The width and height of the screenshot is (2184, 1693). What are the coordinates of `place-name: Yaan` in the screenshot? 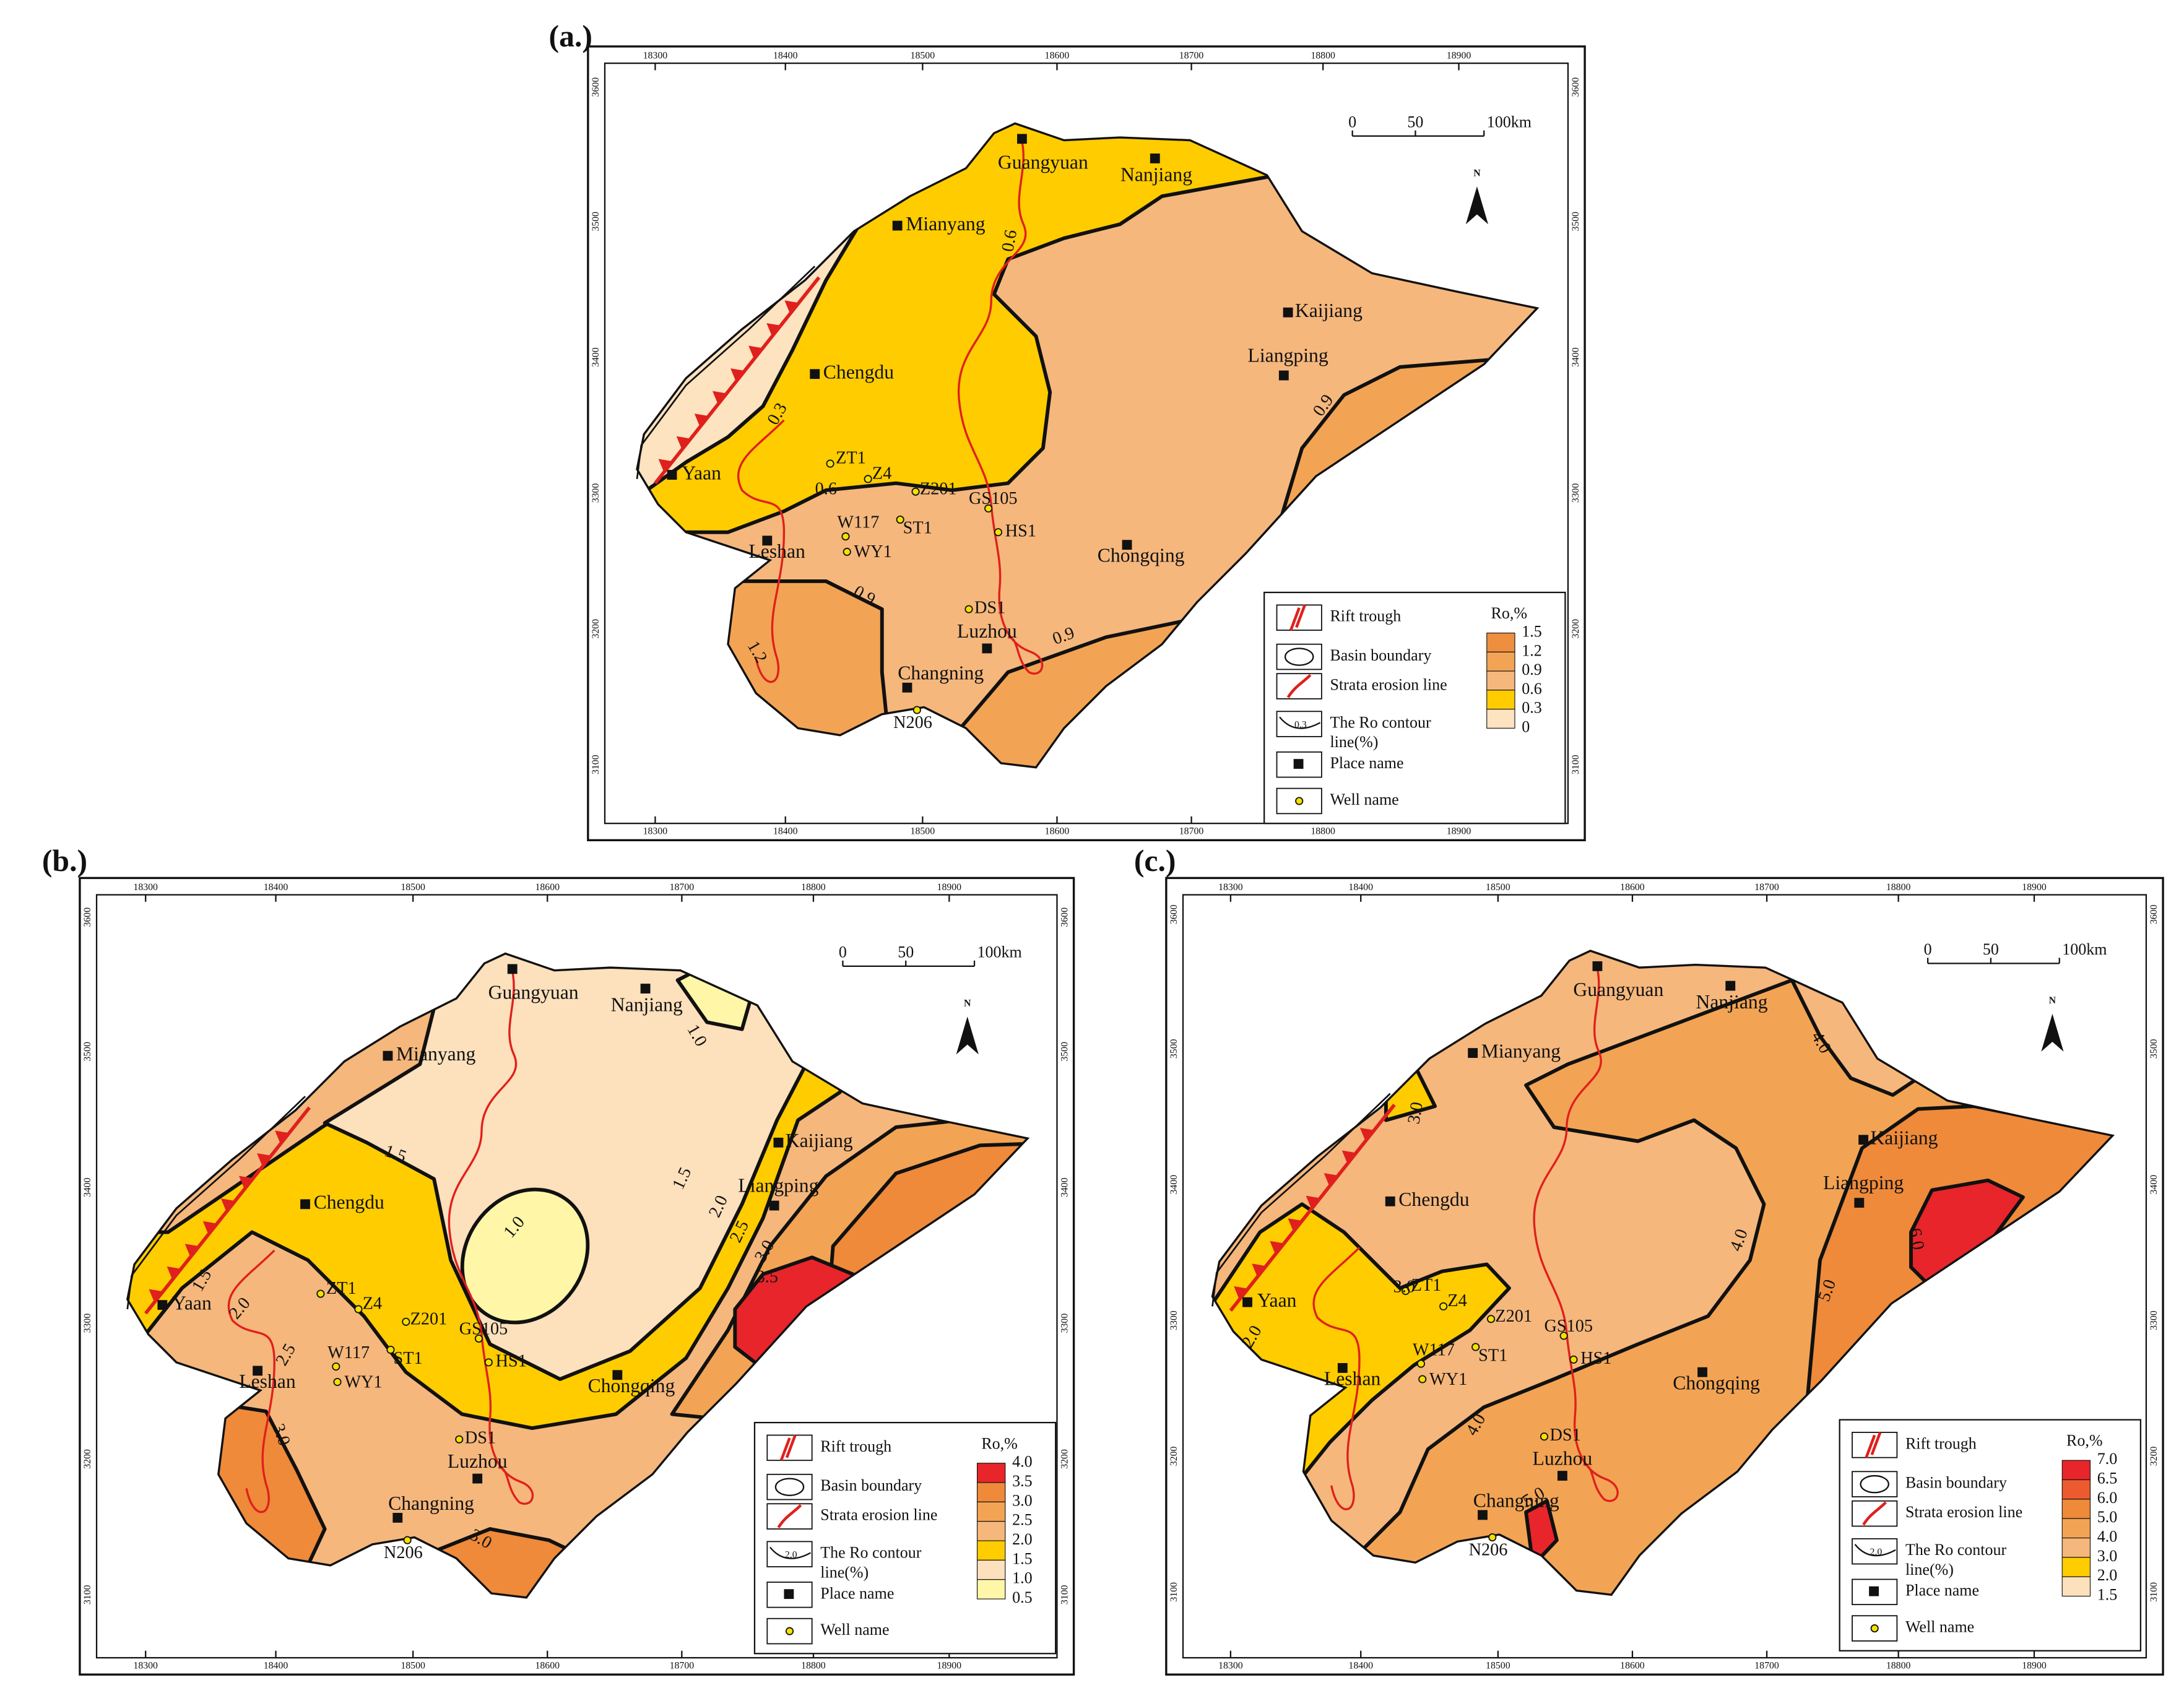 It's located at (1277, 1300).